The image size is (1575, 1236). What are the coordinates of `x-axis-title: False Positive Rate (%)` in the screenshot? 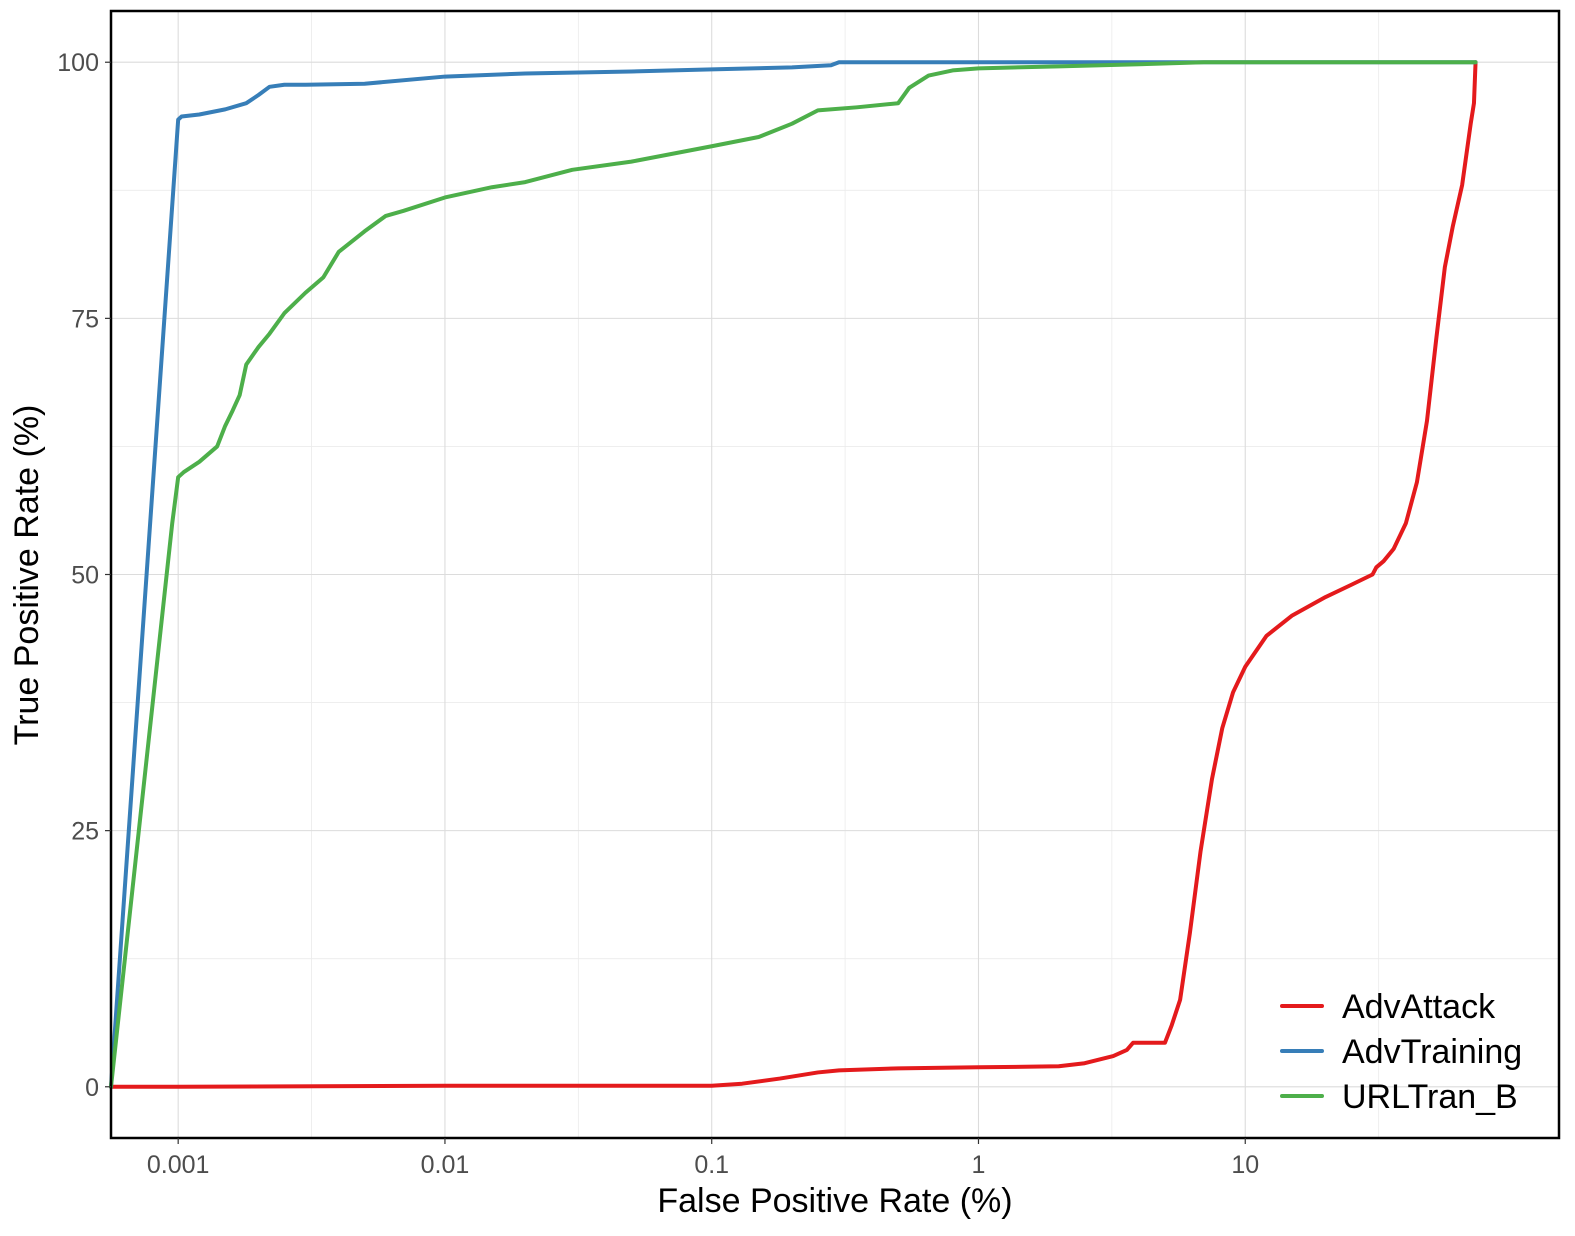 It's located at (834, 1201).